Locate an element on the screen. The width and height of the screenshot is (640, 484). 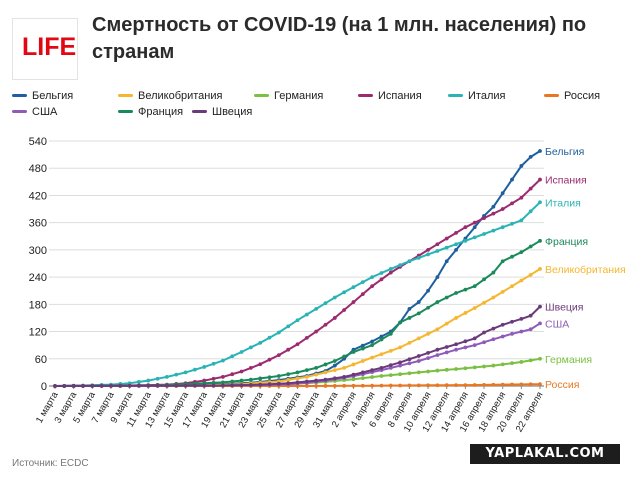
y-tick-label: 180 is located at coordinates (38, 305).